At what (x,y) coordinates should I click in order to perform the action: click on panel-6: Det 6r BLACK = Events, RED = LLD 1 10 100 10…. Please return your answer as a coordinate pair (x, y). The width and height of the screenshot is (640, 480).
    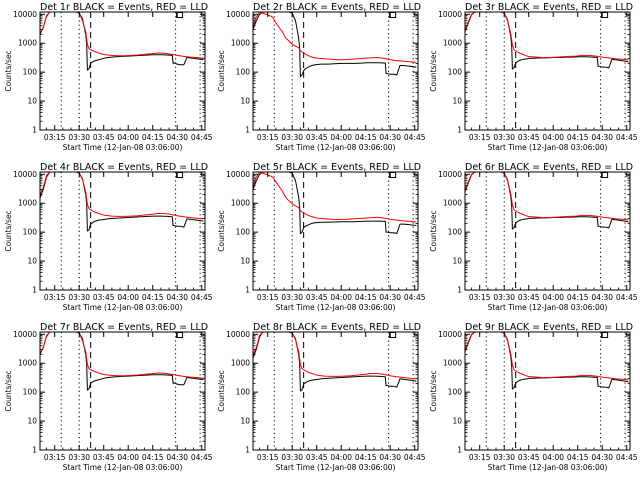
    Looking at the image, I should click on (533, 237).